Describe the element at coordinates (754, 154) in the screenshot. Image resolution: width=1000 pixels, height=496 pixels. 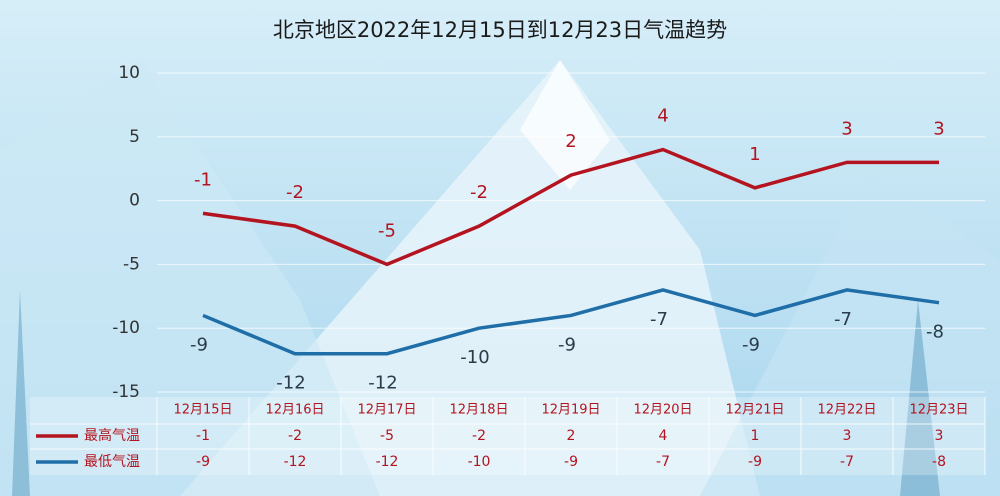
I see `data-label: 1` at that location.